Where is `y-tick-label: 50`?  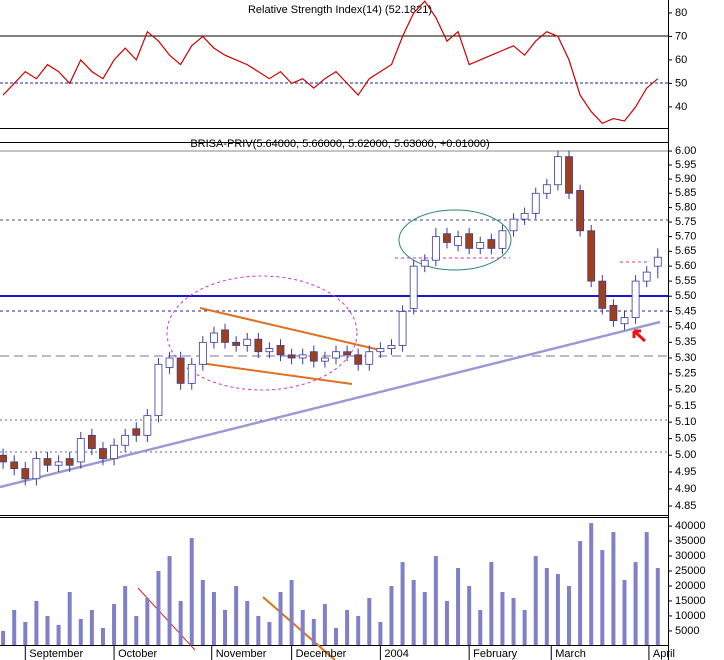 y-tick-label: 50 is located at coordinates (681, 83).